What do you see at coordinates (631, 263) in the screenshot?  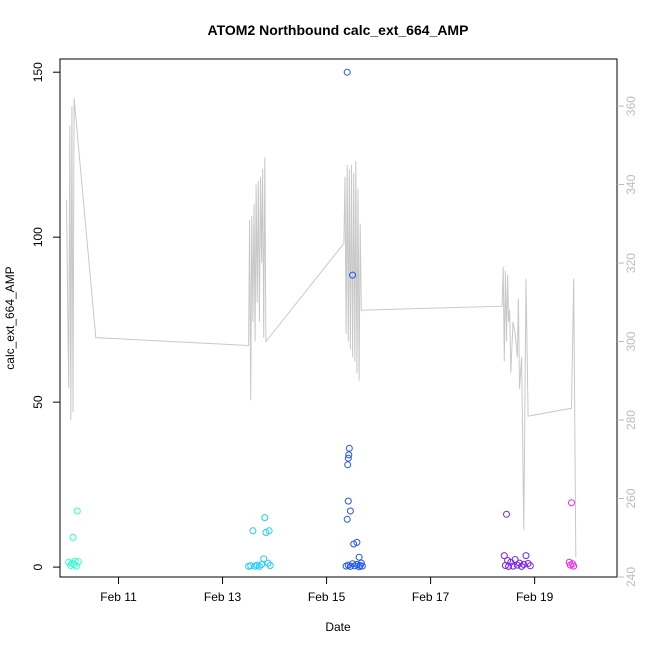 I see `y2-tick-label-4: 320` at bounding box center [631, 263].